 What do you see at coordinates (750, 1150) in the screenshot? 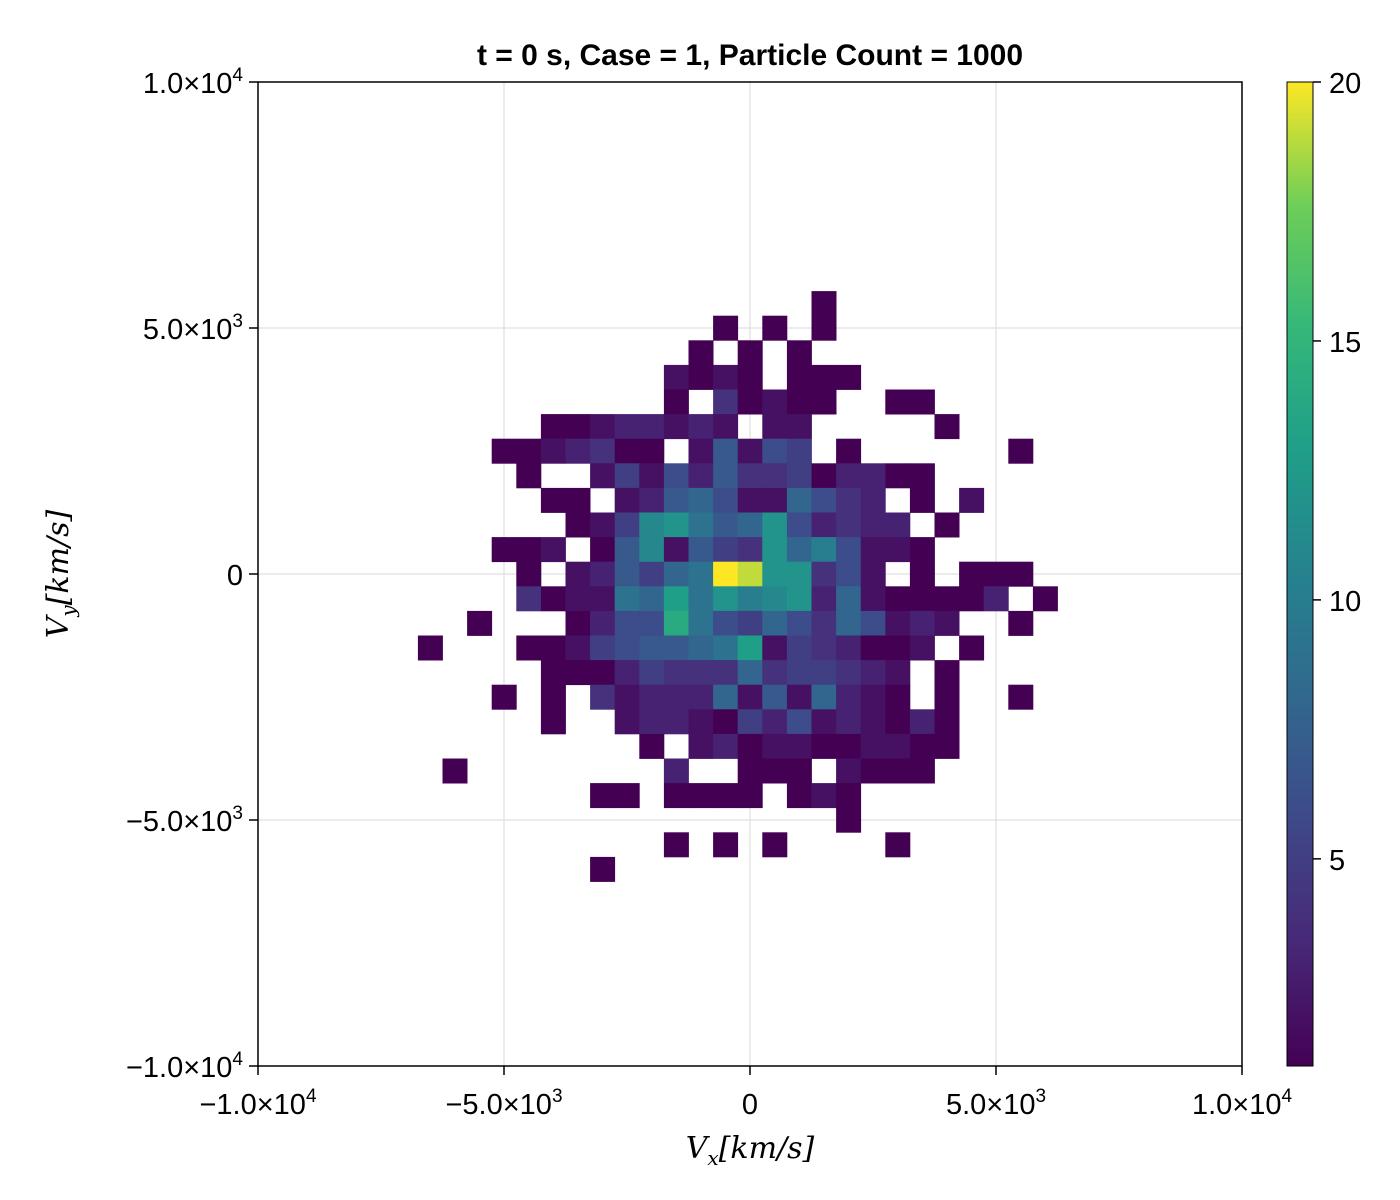
I see `axis-label-text: Vx[km/s]` at bounding box center [750, 1150].